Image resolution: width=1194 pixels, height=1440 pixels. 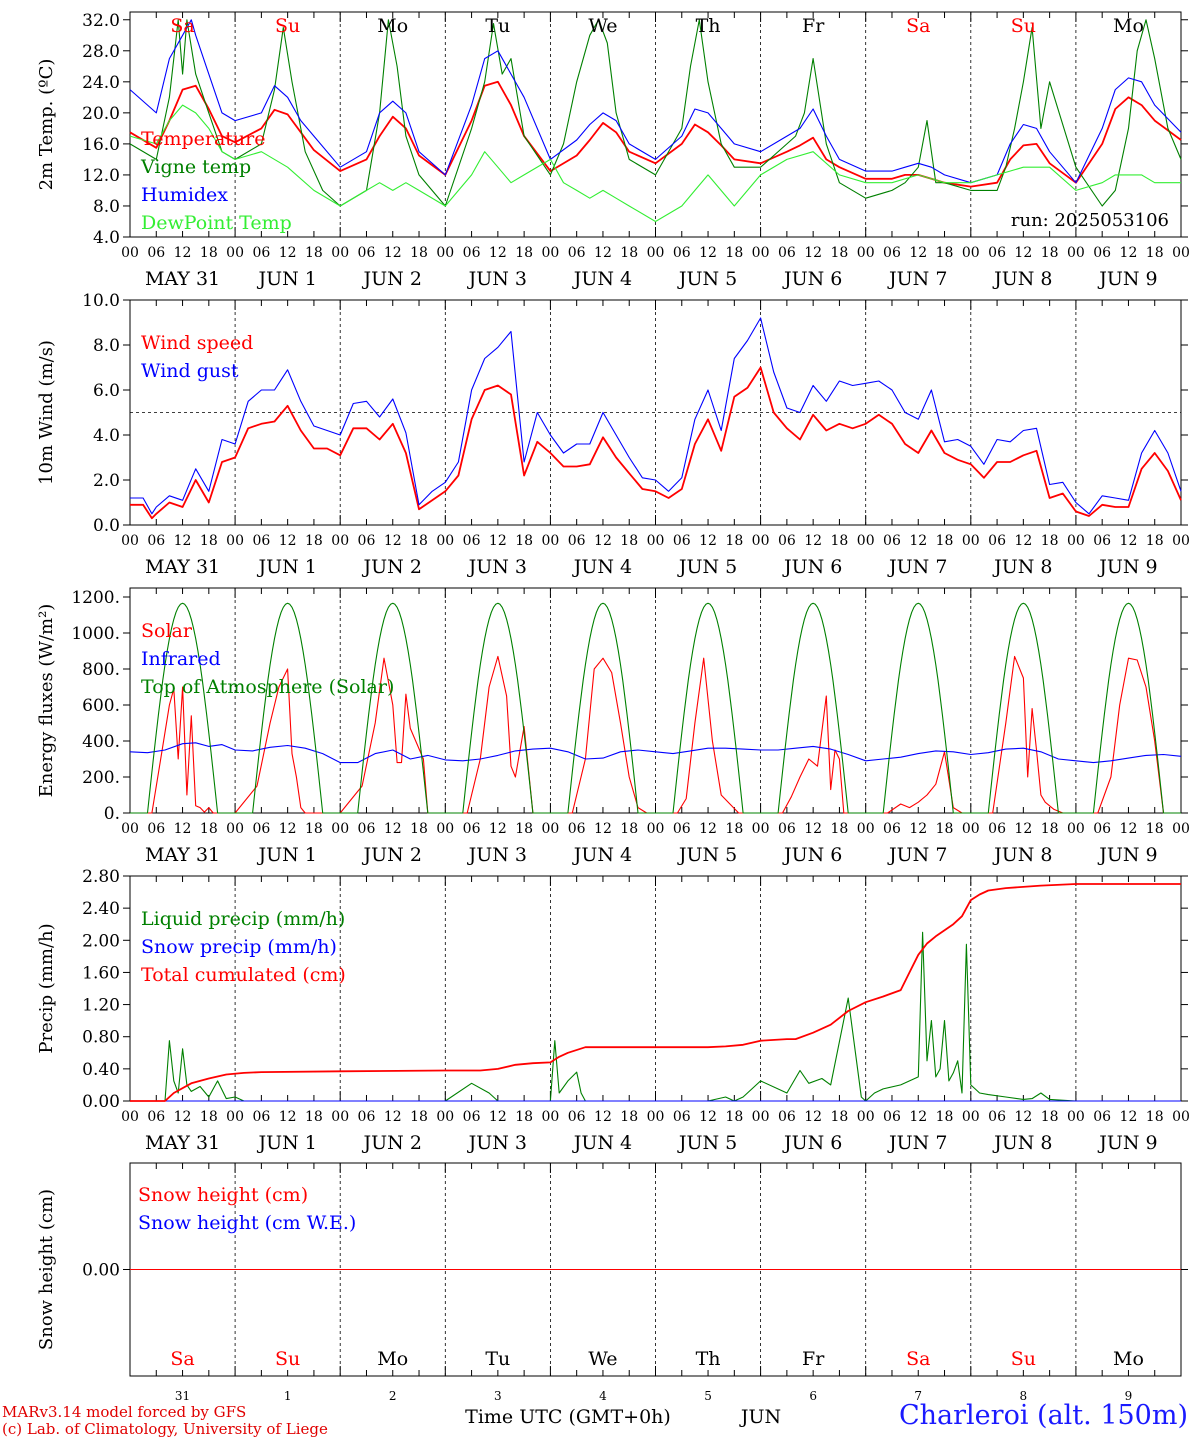 I want to click on legend-entry: Vigne temp, so click(x=195, y=167).